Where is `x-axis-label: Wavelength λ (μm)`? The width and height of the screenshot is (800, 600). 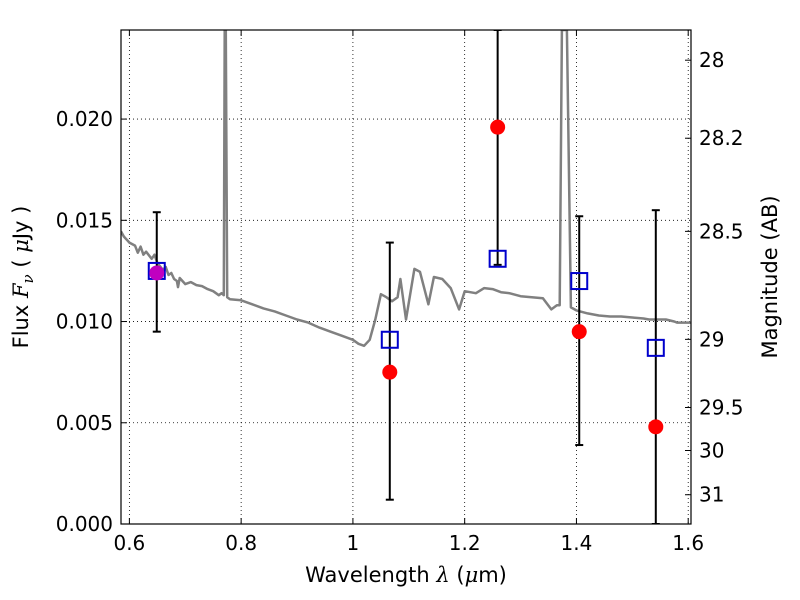
x-axis-label: Wavelength λ (μm) is located at coordinates (406, 575).